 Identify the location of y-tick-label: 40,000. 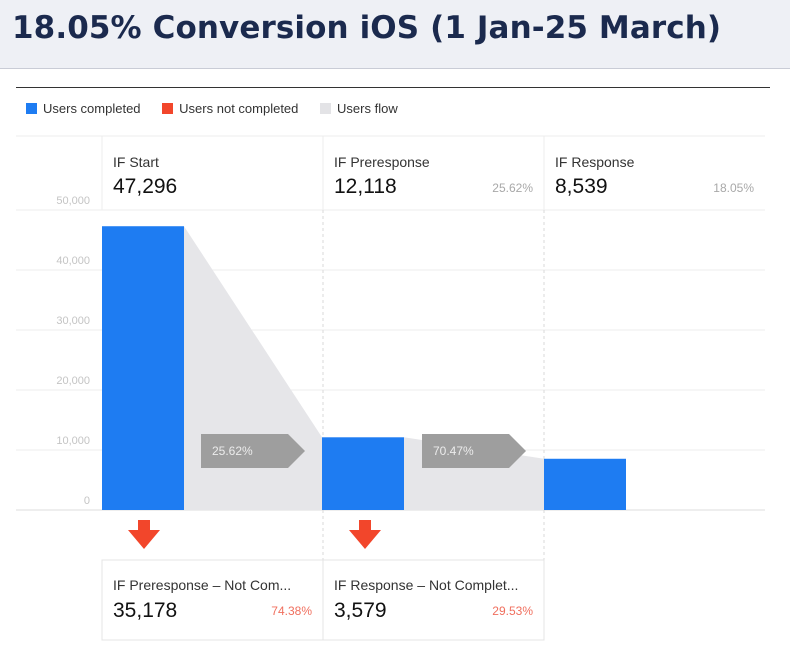
(73, 261).